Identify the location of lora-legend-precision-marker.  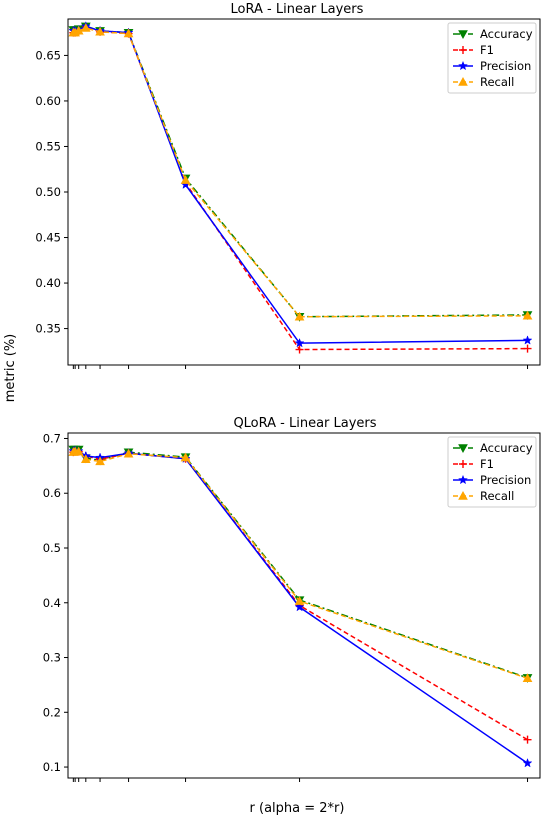
(463, 65).